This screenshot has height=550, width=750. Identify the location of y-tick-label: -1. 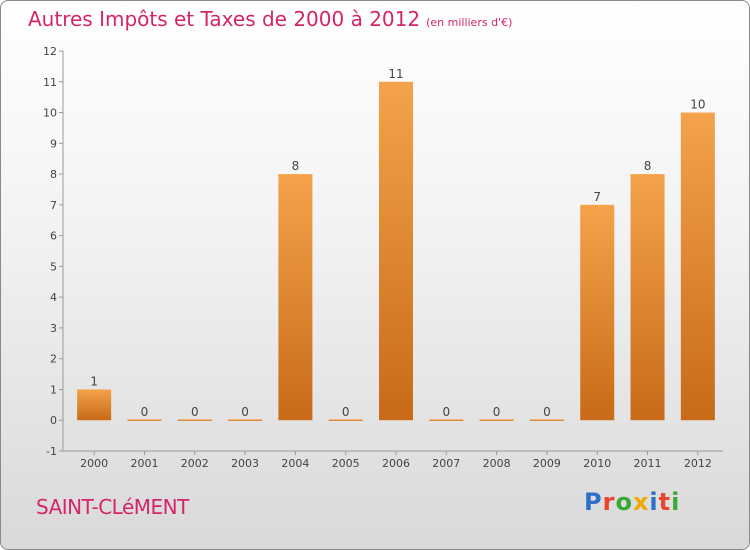
(51, 451).